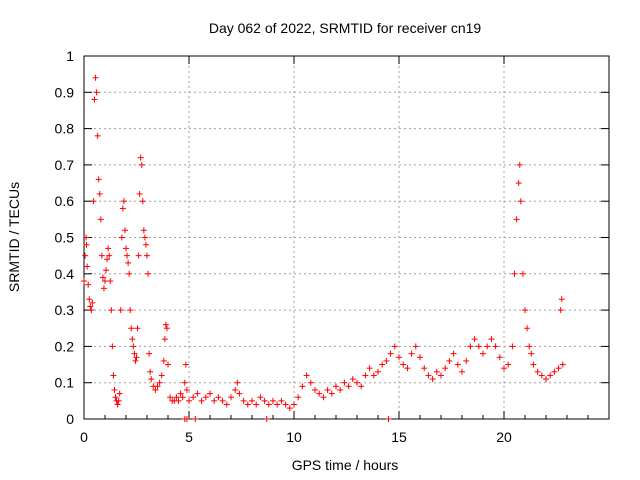 This screenshot has height=480, width=640. I want to click on y-axis-label: SRMTID / TECUs, so click(14, 237).